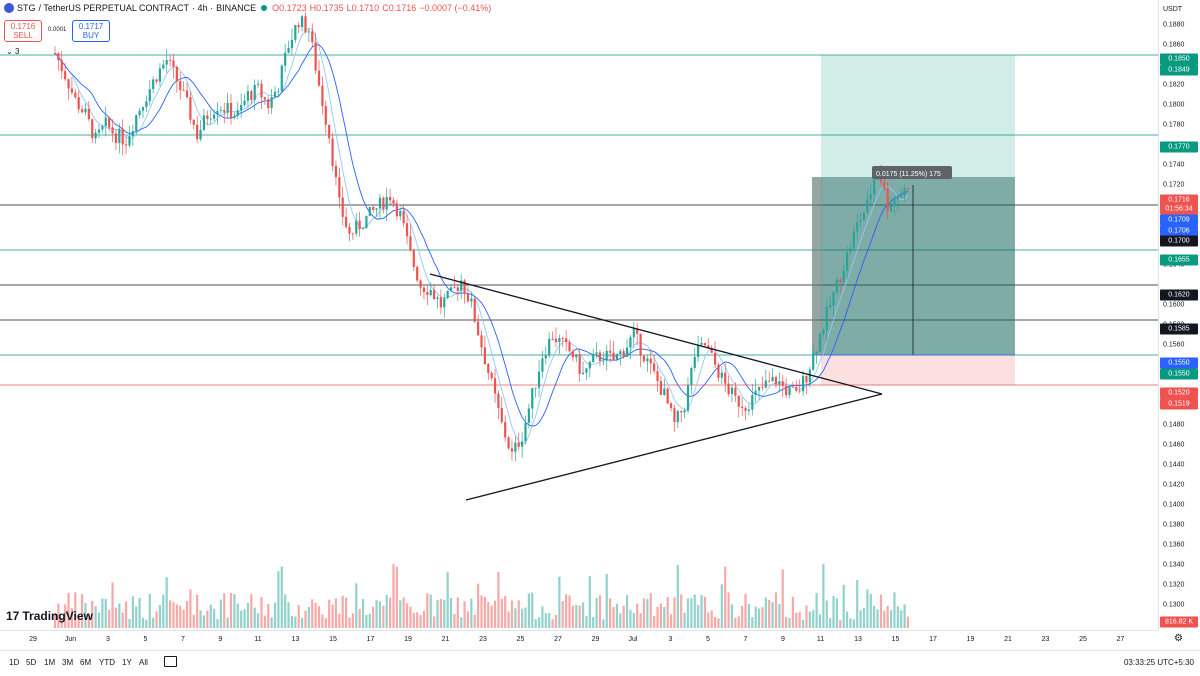  Describe the element at coordinates (23, 31) in the screenshot. I see `sell-button: 0.1716 SELL` at that location.